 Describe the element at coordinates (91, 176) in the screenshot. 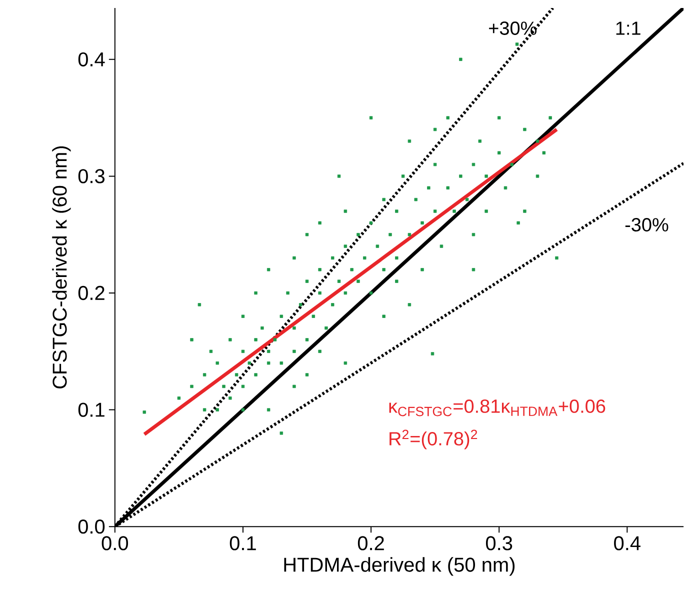

I see `y-tick-label: 0.3` at that location.